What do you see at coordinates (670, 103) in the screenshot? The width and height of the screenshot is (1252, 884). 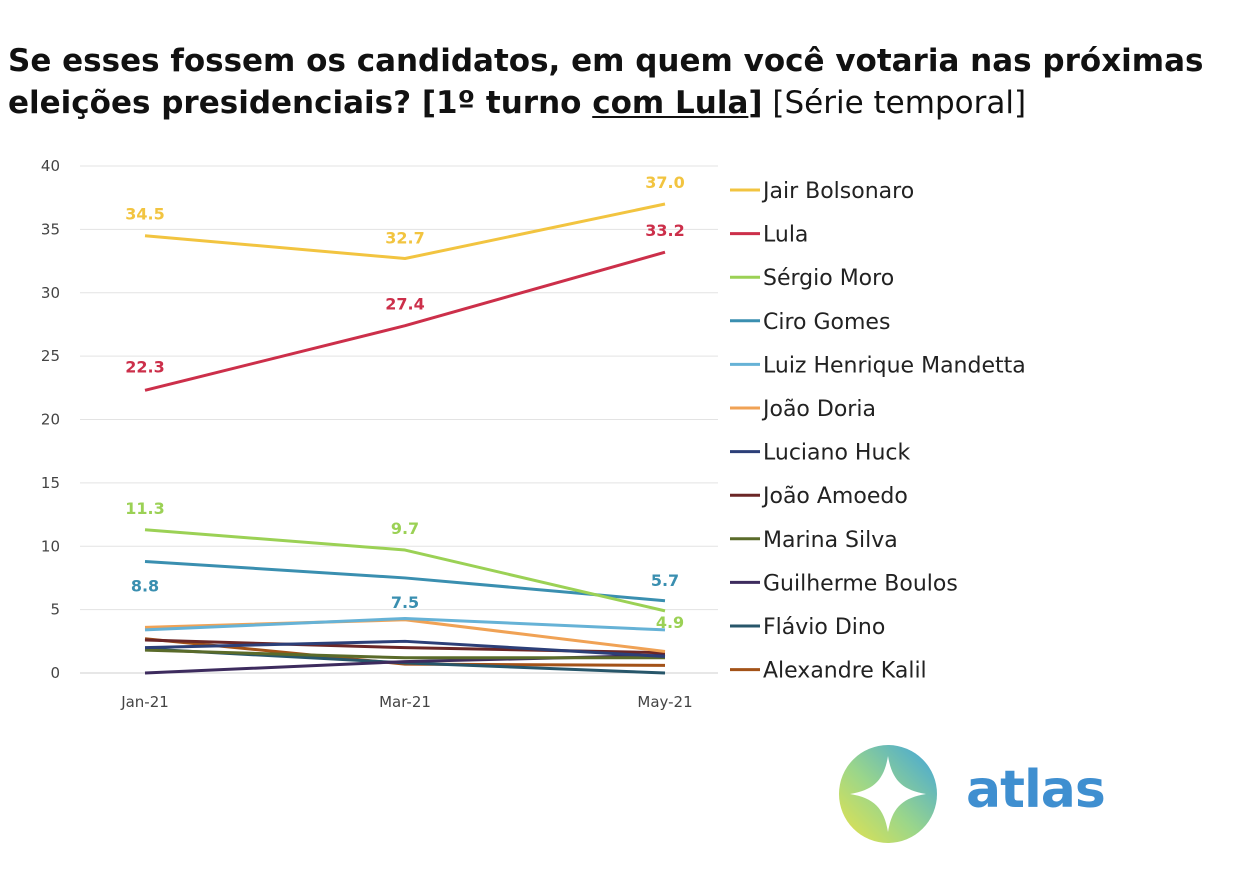 I see `title-underlined: com Lula` at bounding box center [670, 103].